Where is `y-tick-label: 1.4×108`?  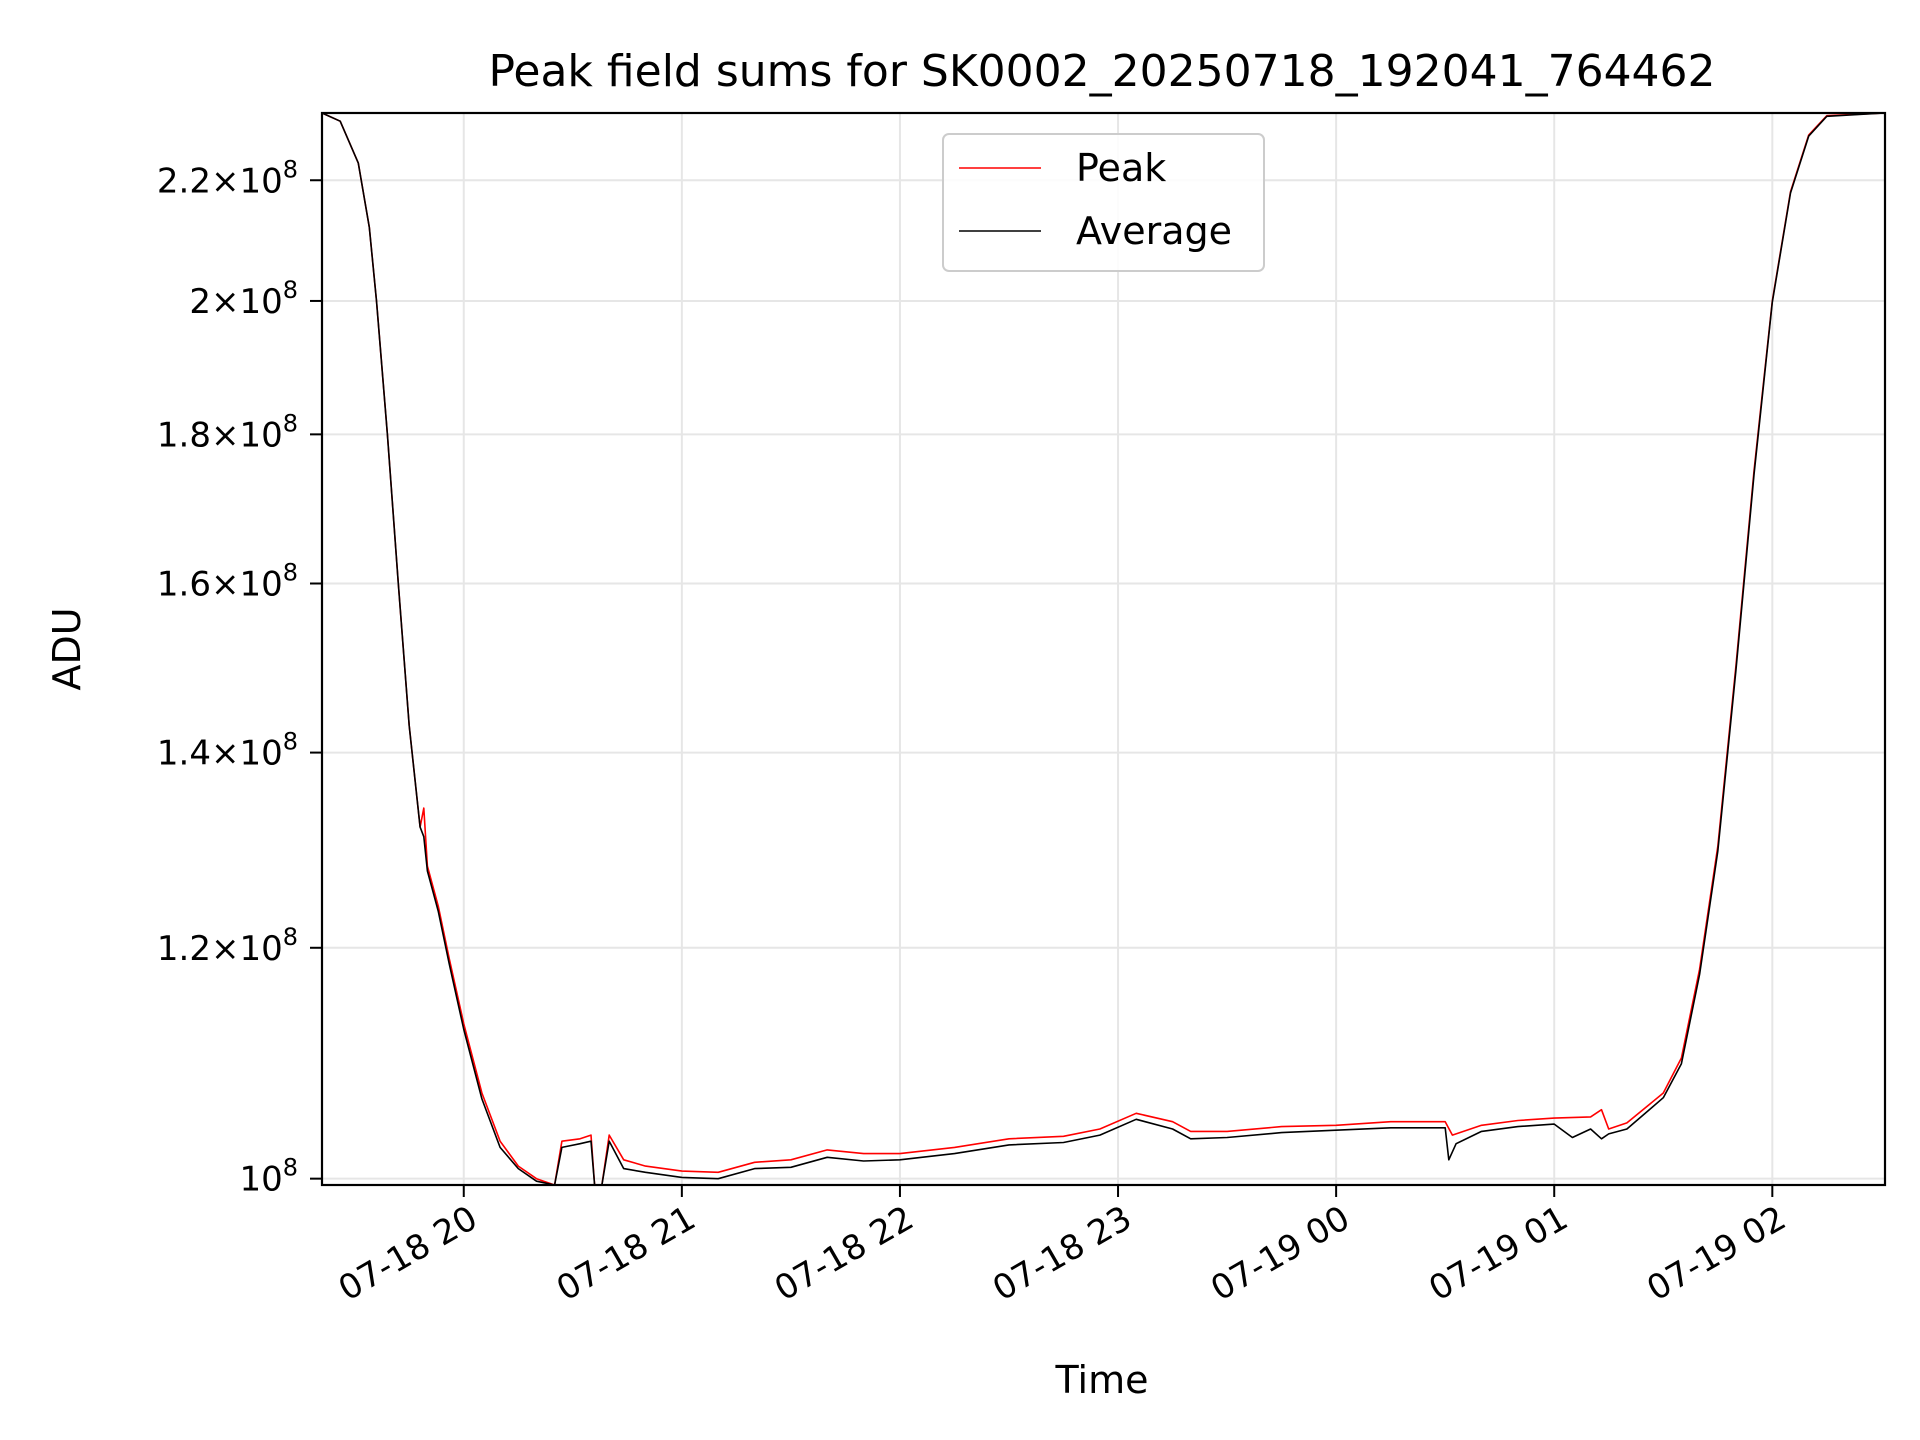 y-tick-label: 1.4×108 is located at coordinates (227, 751).